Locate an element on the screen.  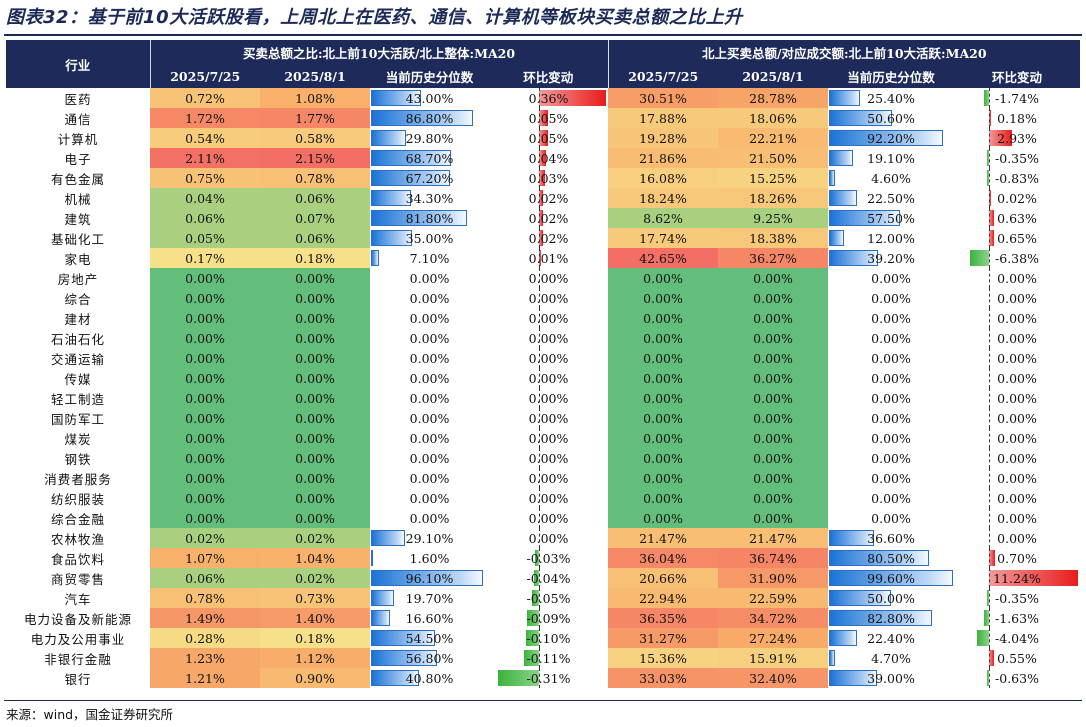
cell-b-date2: 32.40% is located at coordinates (773, 678).